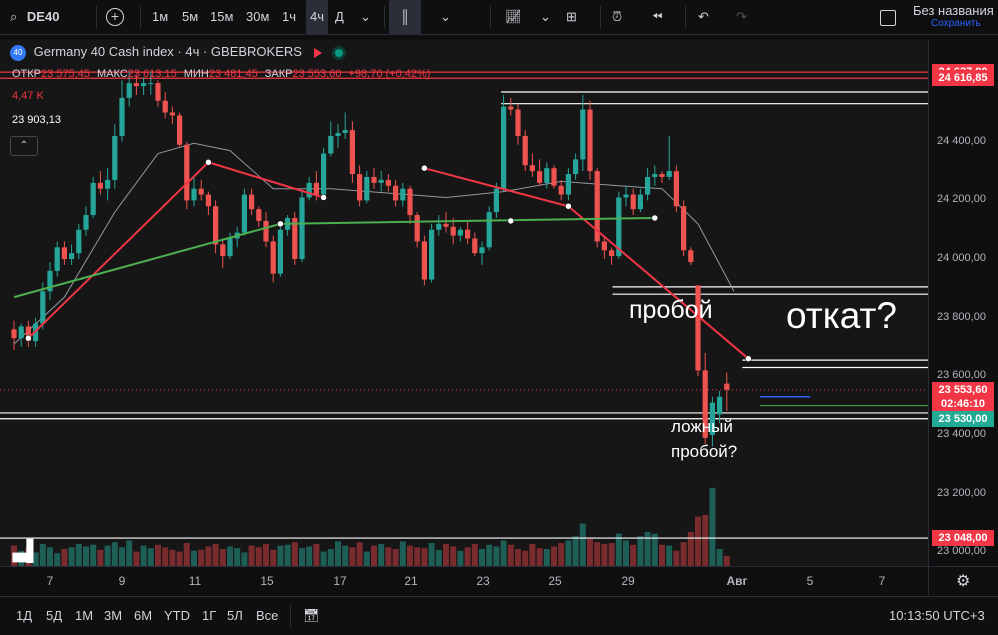  I want to click on redo-button: ↷, so click(741, 17).